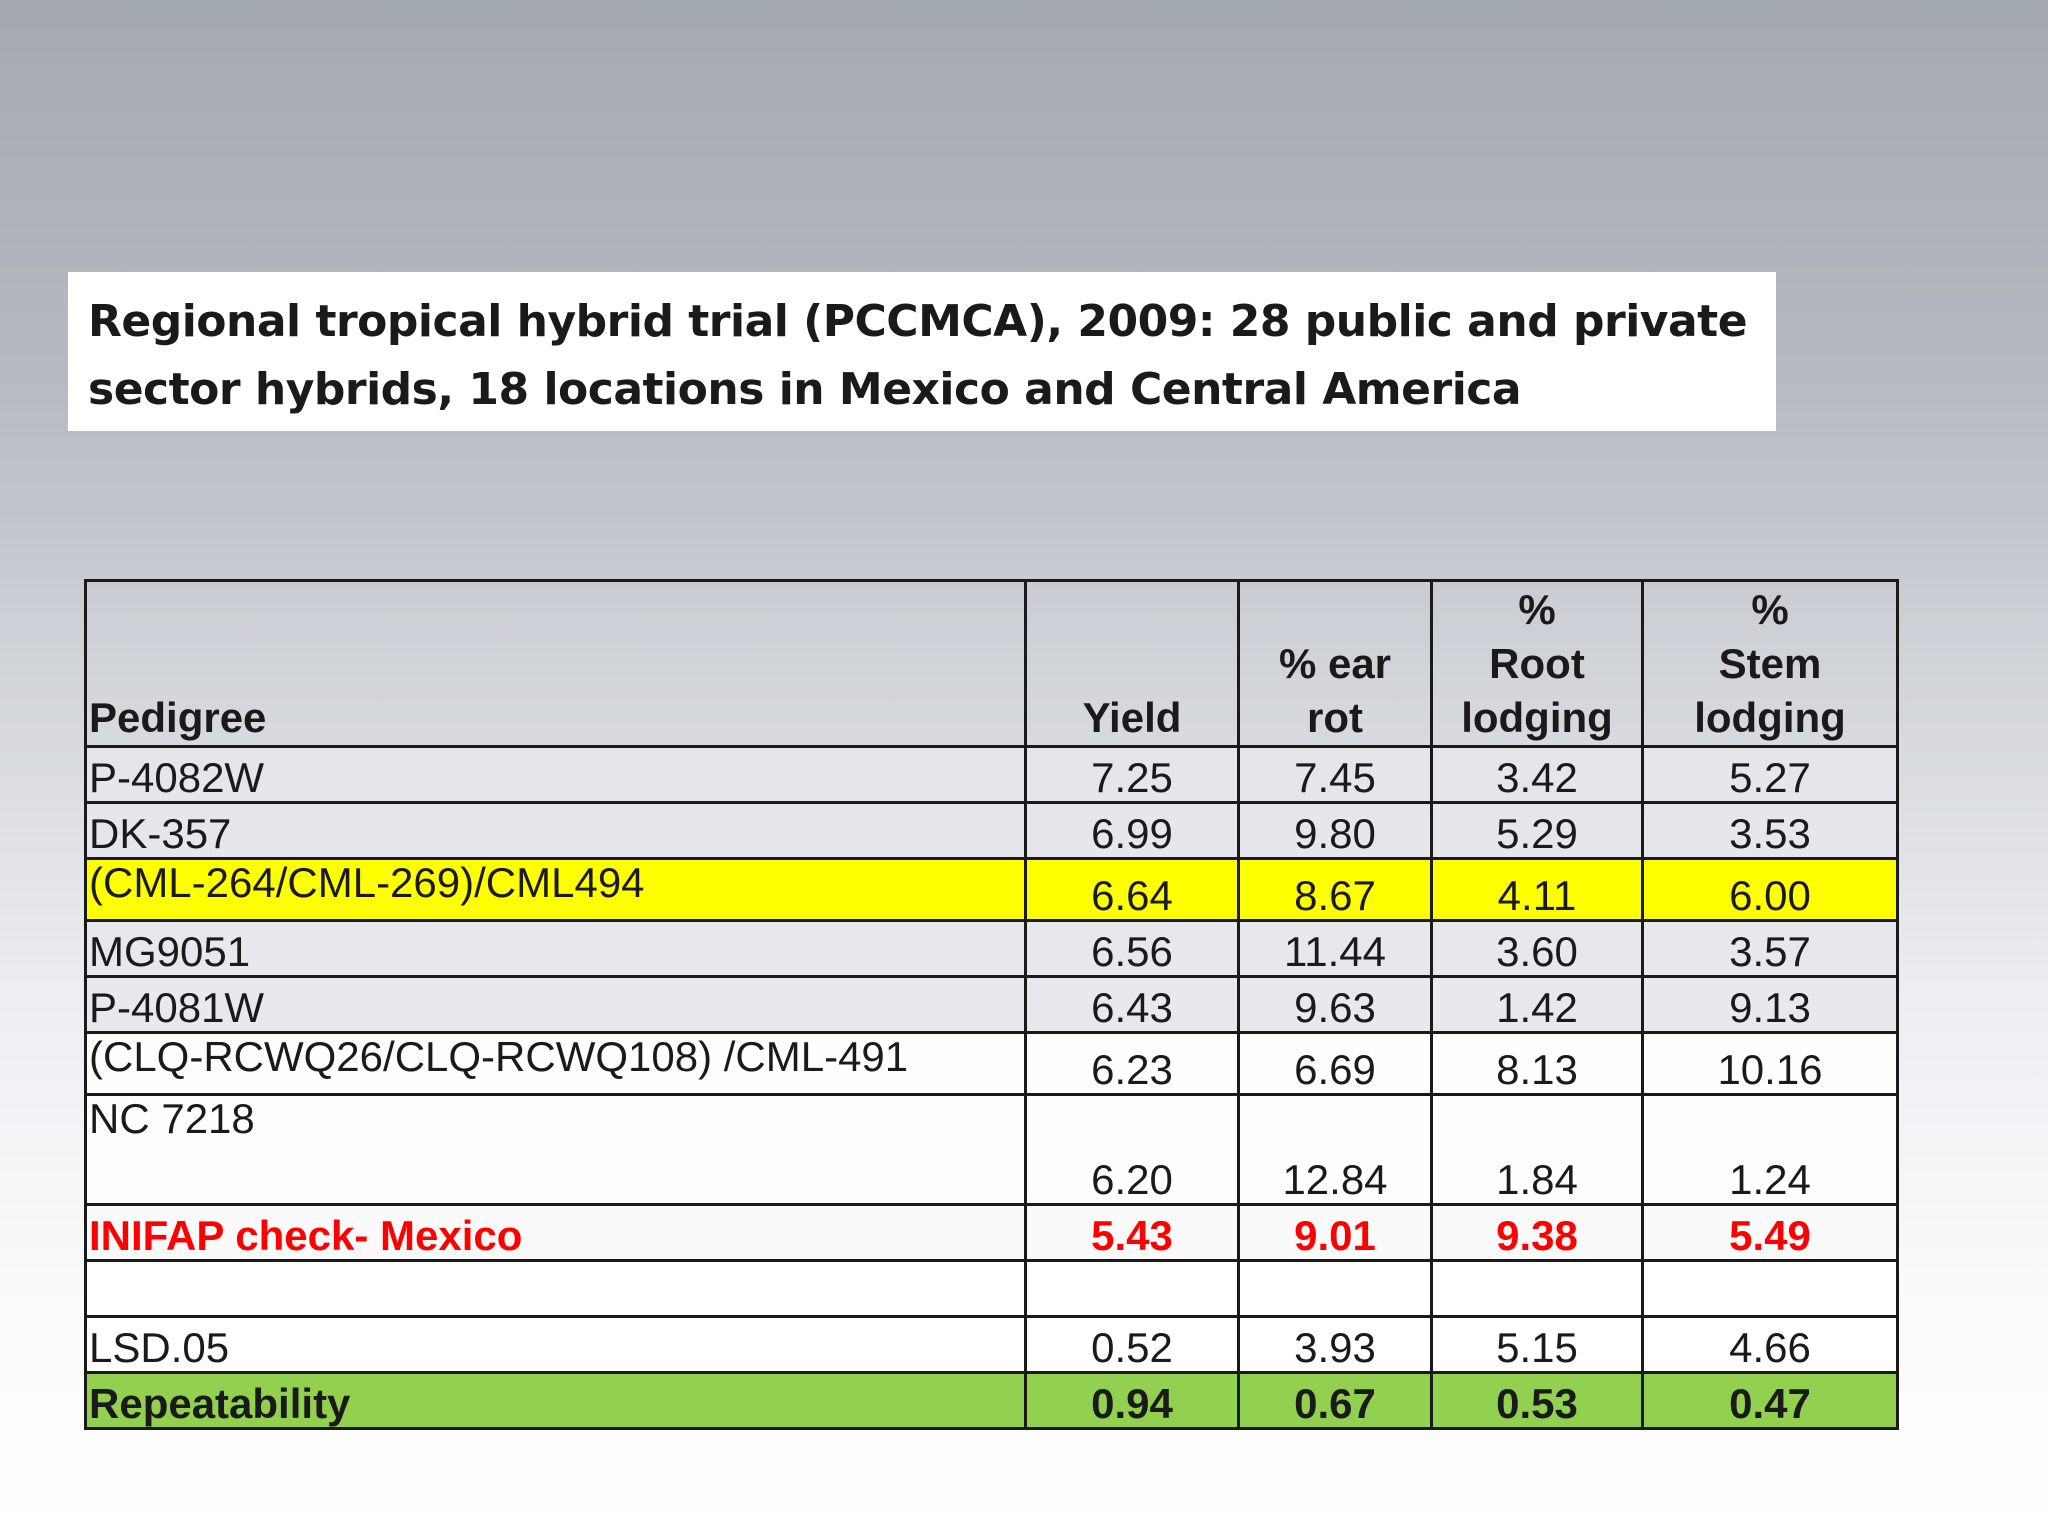 The image size is (2048, 1536). What do you see at coordinates (555, 1400) in the screenshot?
I see `cell-pedigree: Repeatability` at bounding box center [555, 1400].